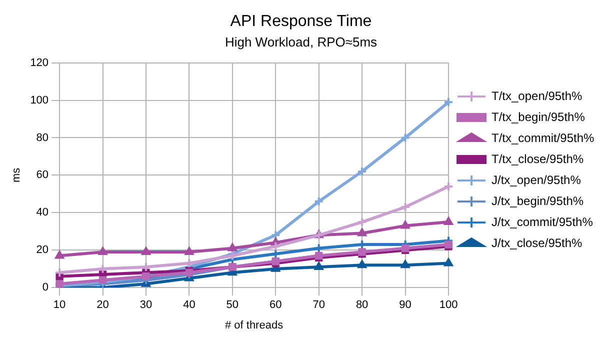 This screenshot has width=604, height=340. What do you see at coordinates (538, 159) in the screenshot?
I see `legend-label: T/tx_close/95th%` at bounding box center [538, 159].